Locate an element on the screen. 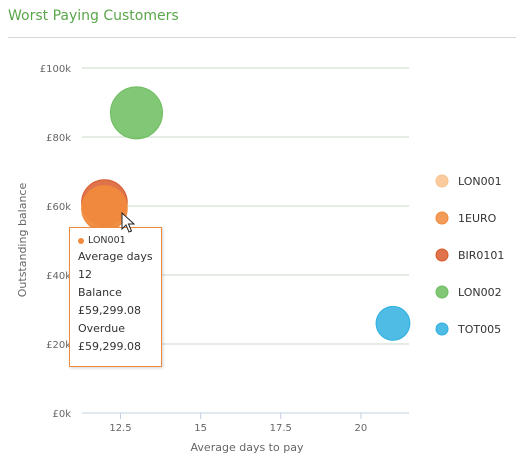 The height and width of the screenshot is (463, 528). tooltip-avg-days-label: Average days is located at coordinates (115, 256).